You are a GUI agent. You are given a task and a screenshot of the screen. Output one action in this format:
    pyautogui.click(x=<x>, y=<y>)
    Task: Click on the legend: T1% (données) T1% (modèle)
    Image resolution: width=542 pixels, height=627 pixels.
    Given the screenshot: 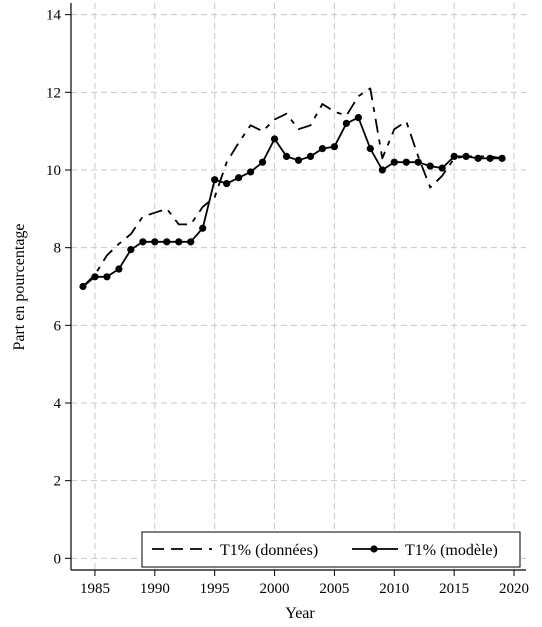 What is the action you would take?
    pyautogui.click(x=331, y=549)
    